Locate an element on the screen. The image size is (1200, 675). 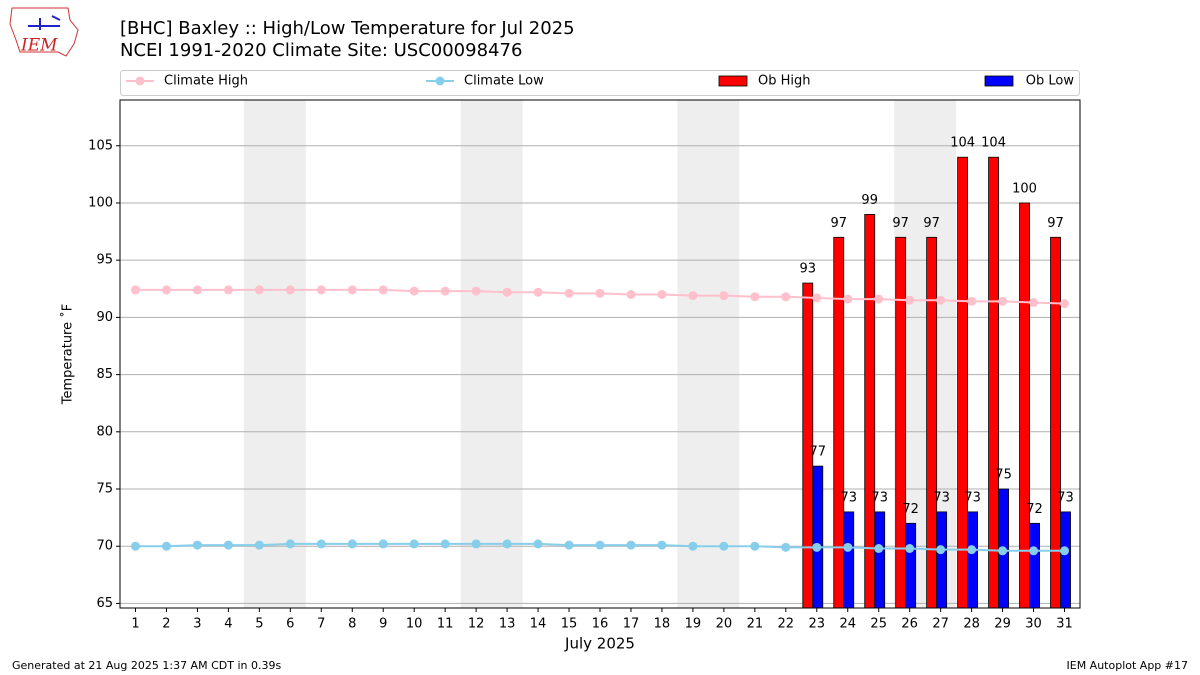
y-tick-label: 85 is located at coordinates (104, 374).